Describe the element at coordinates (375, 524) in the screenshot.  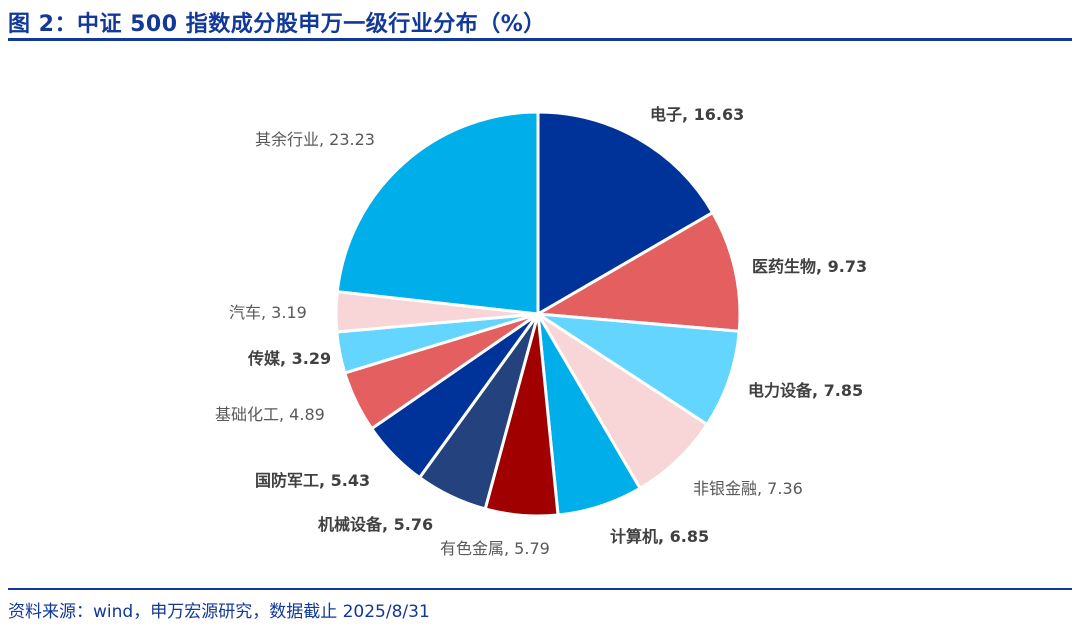
I see `slice-label-6: 机械设备, 5.76` at that location.